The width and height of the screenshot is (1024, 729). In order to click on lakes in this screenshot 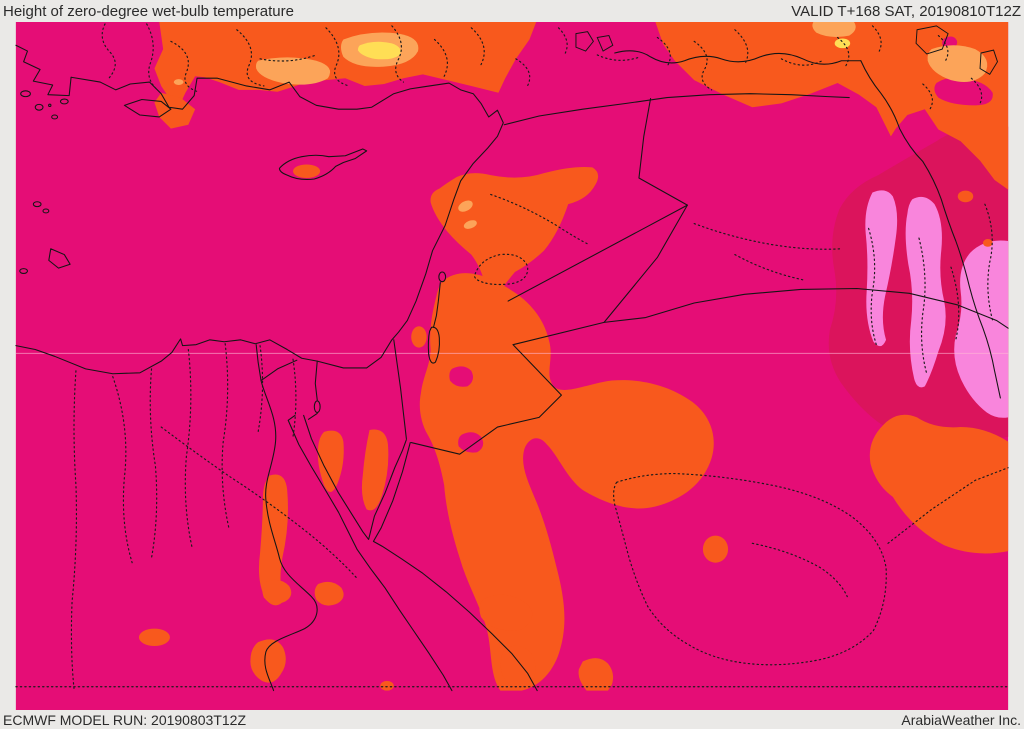, I will do `click(787, 50)`.